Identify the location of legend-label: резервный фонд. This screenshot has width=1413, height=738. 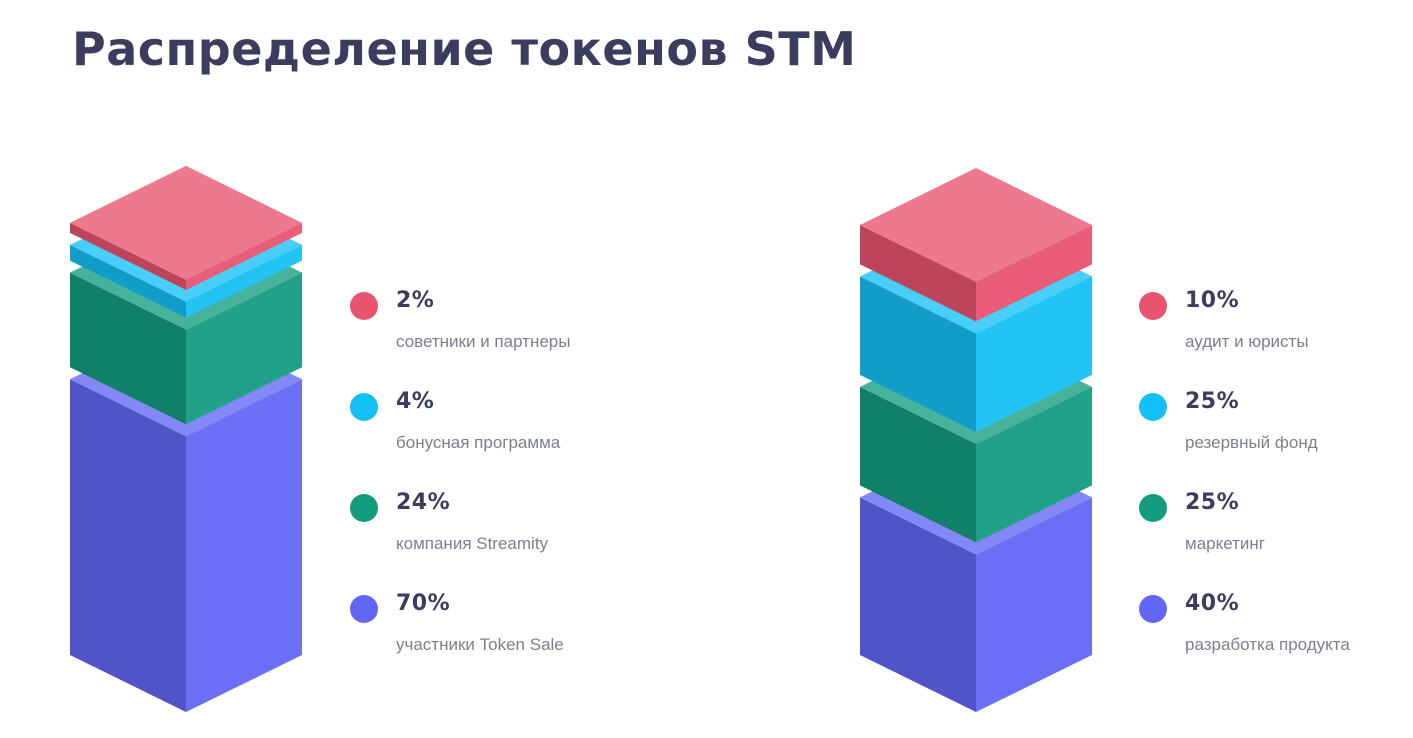
(1251, 442).